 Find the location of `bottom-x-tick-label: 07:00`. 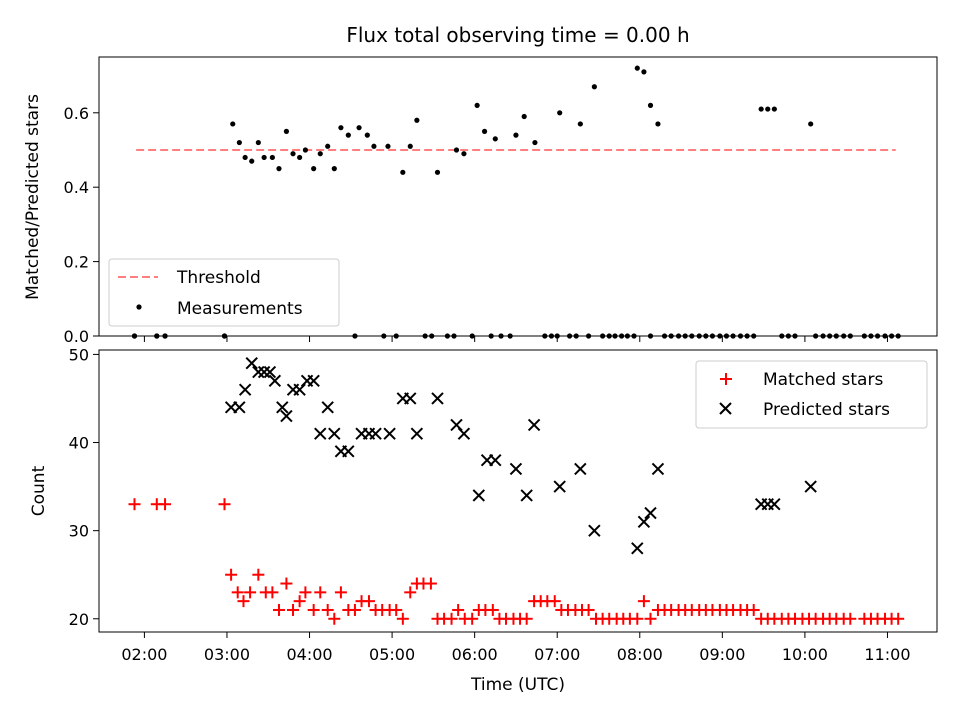

bottom-x-tick-label: 07:00 is located at coordinates (557, 654).